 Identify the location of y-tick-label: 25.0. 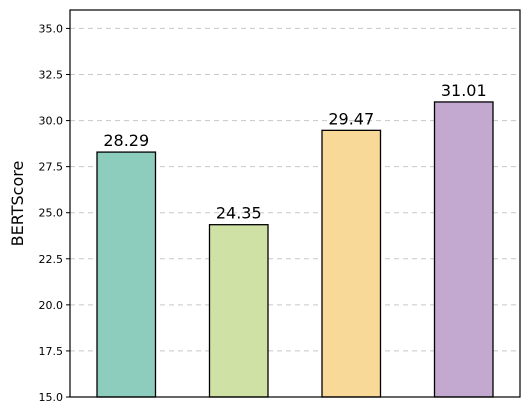
(51, 213).